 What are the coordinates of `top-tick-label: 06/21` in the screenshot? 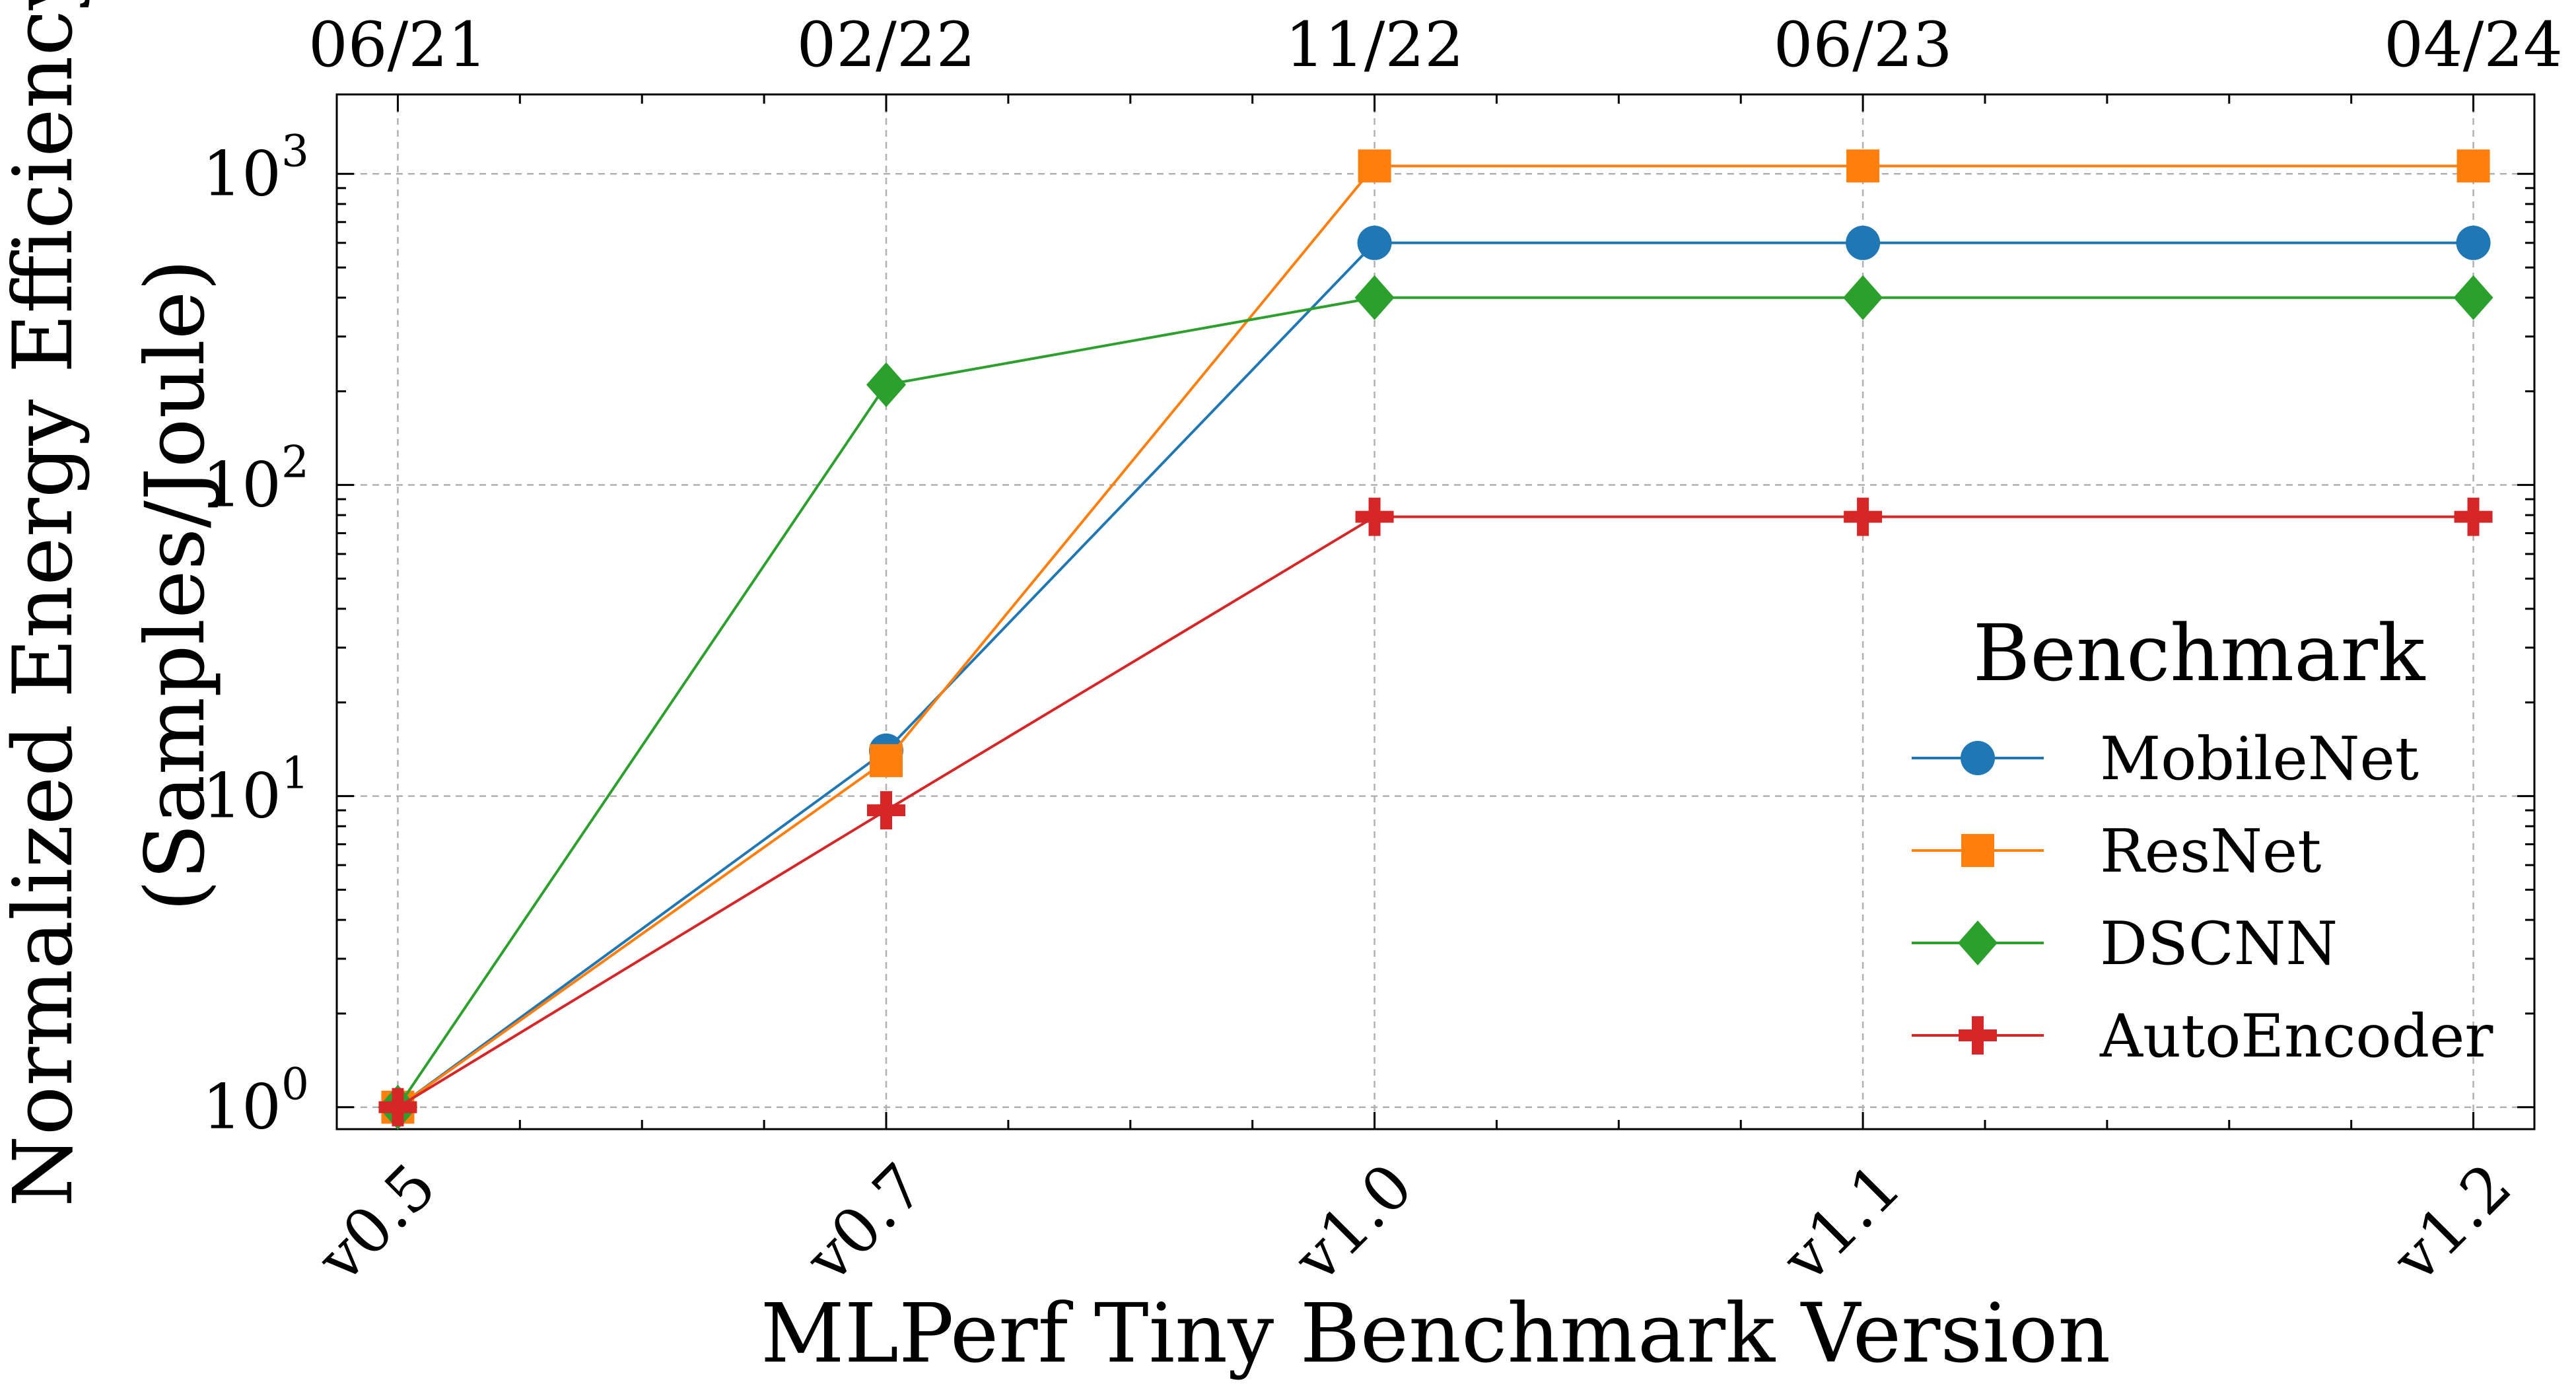 It's located at (398, 45).